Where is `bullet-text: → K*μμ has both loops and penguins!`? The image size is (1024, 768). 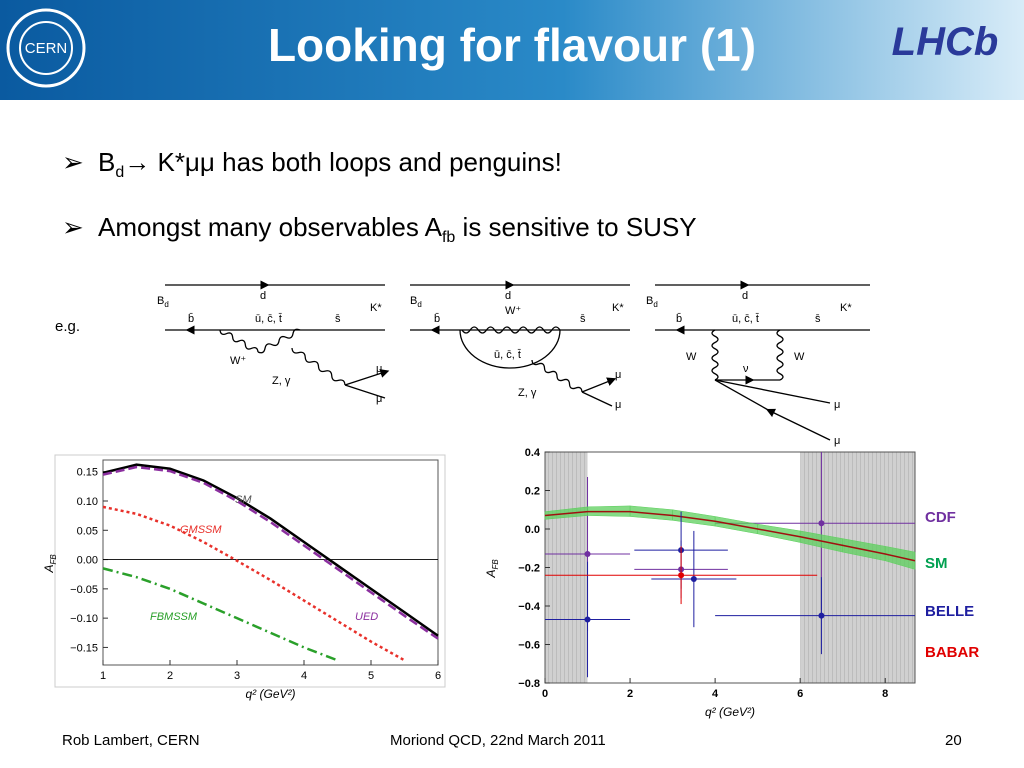 bullet-text: → K*μμ has both loops and penguins! is located at coordinates (343, 162).